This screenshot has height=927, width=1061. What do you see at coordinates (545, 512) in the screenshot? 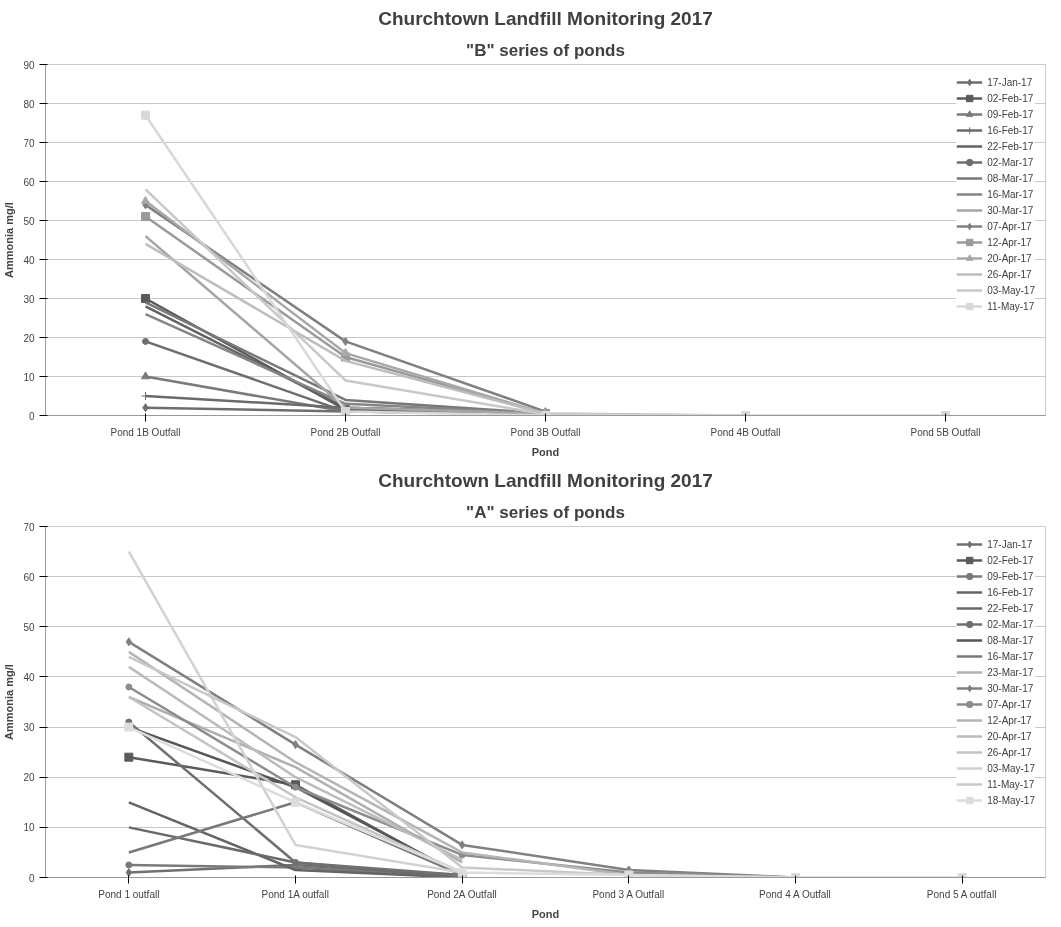
I see `chart-subtitle: "A" series of ponds` at bounding box center [545, 512].